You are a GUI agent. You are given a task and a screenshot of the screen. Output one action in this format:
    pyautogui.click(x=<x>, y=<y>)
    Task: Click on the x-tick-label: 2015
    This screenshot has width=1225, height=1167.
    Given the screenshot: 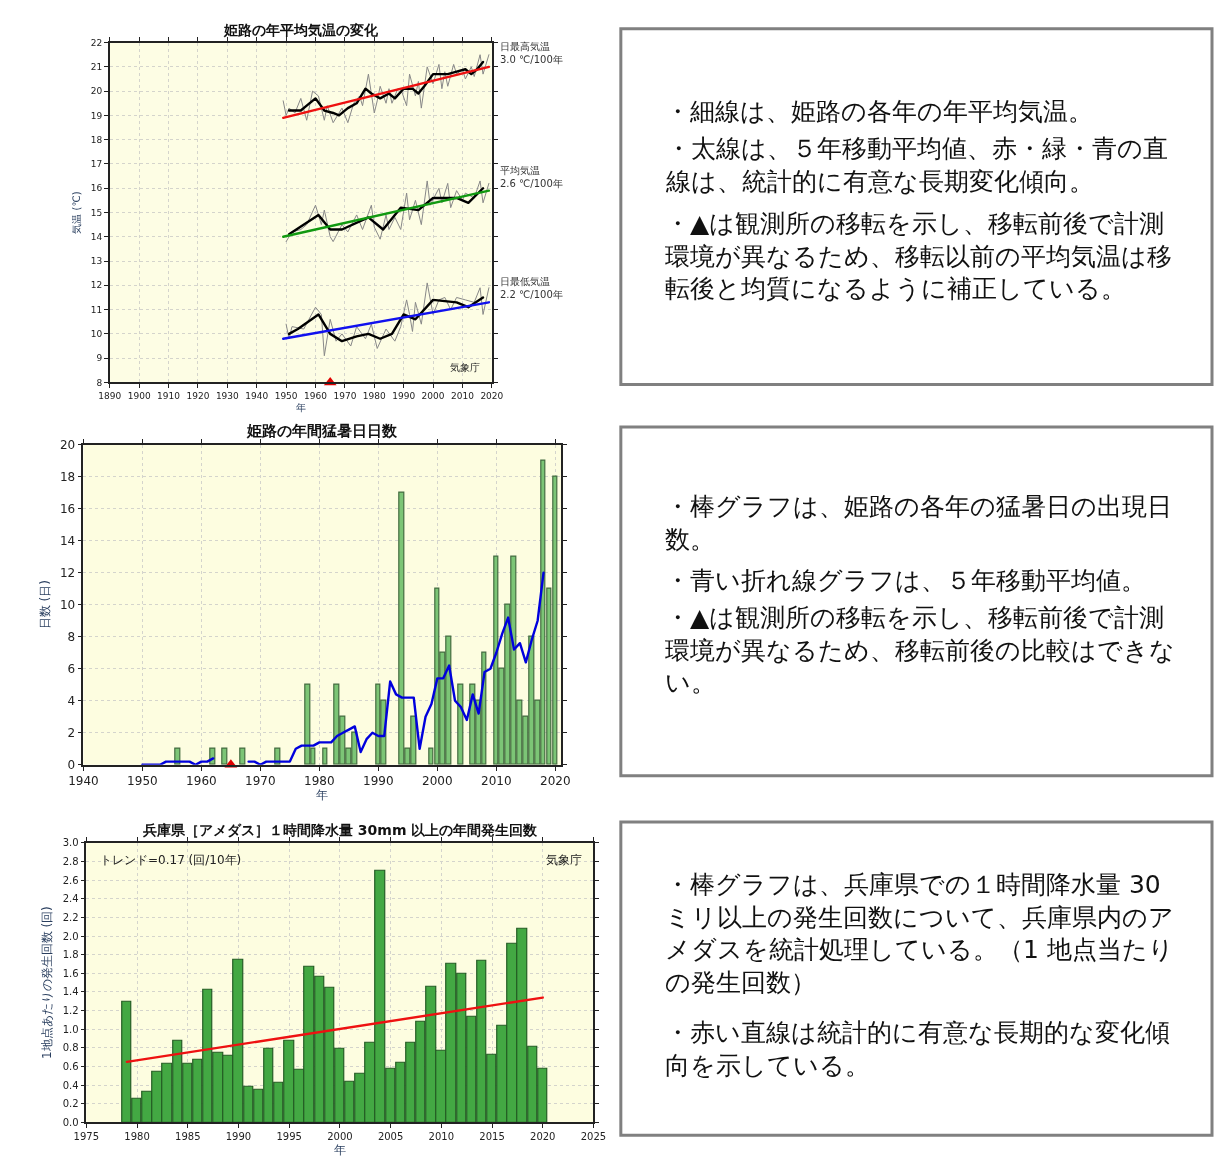 What is the action you would take?
    pyautogui.click(x=492, y=1137)
    